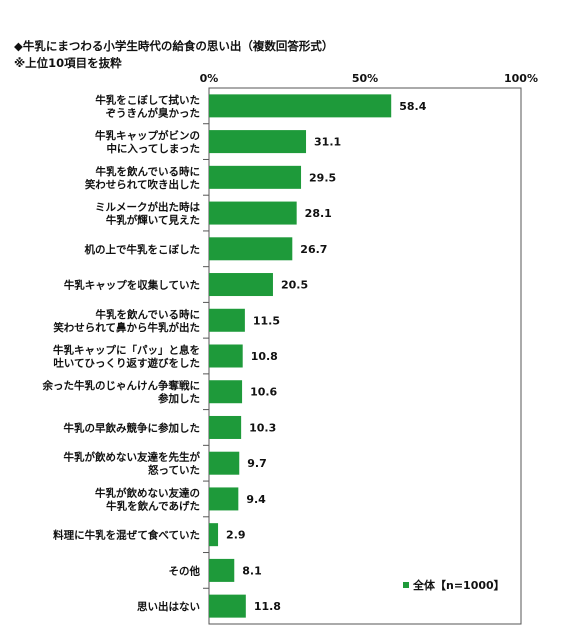 The width and height of the screenshot is (561, 640). I want to click on data-label: 28.1, so click(318, 213).